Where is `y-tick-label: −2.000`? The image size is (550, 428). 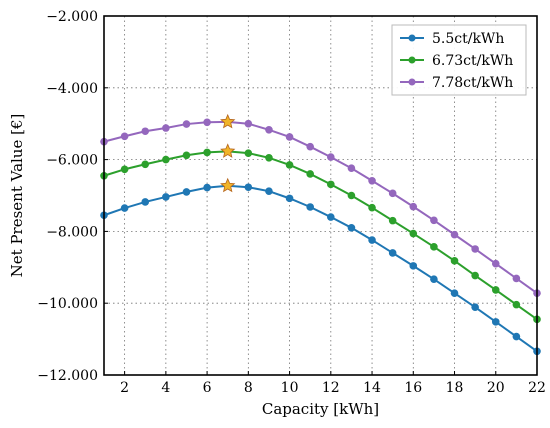 y-tick-label: −2.000 is located at coordinates (72, 17).